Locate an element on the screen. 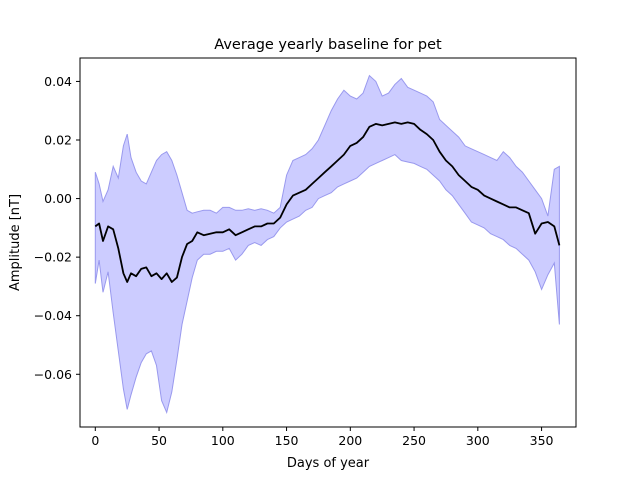 This screenshot has width=640, height=480. x-tick-label: 50 is located at coordinates (159, 440).